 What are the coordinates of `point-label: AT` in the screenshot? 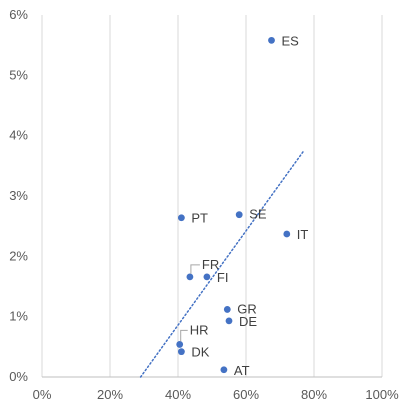 It's located at (242, 370).